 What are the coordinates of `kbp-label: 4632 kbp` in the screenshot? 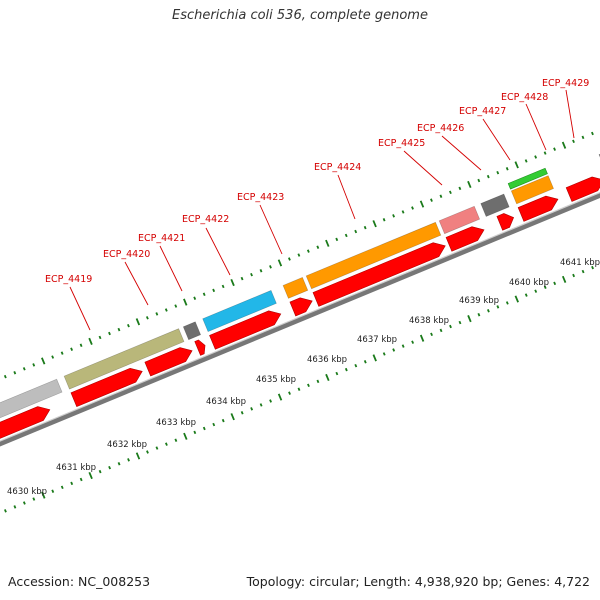 It's located at (127, 445).